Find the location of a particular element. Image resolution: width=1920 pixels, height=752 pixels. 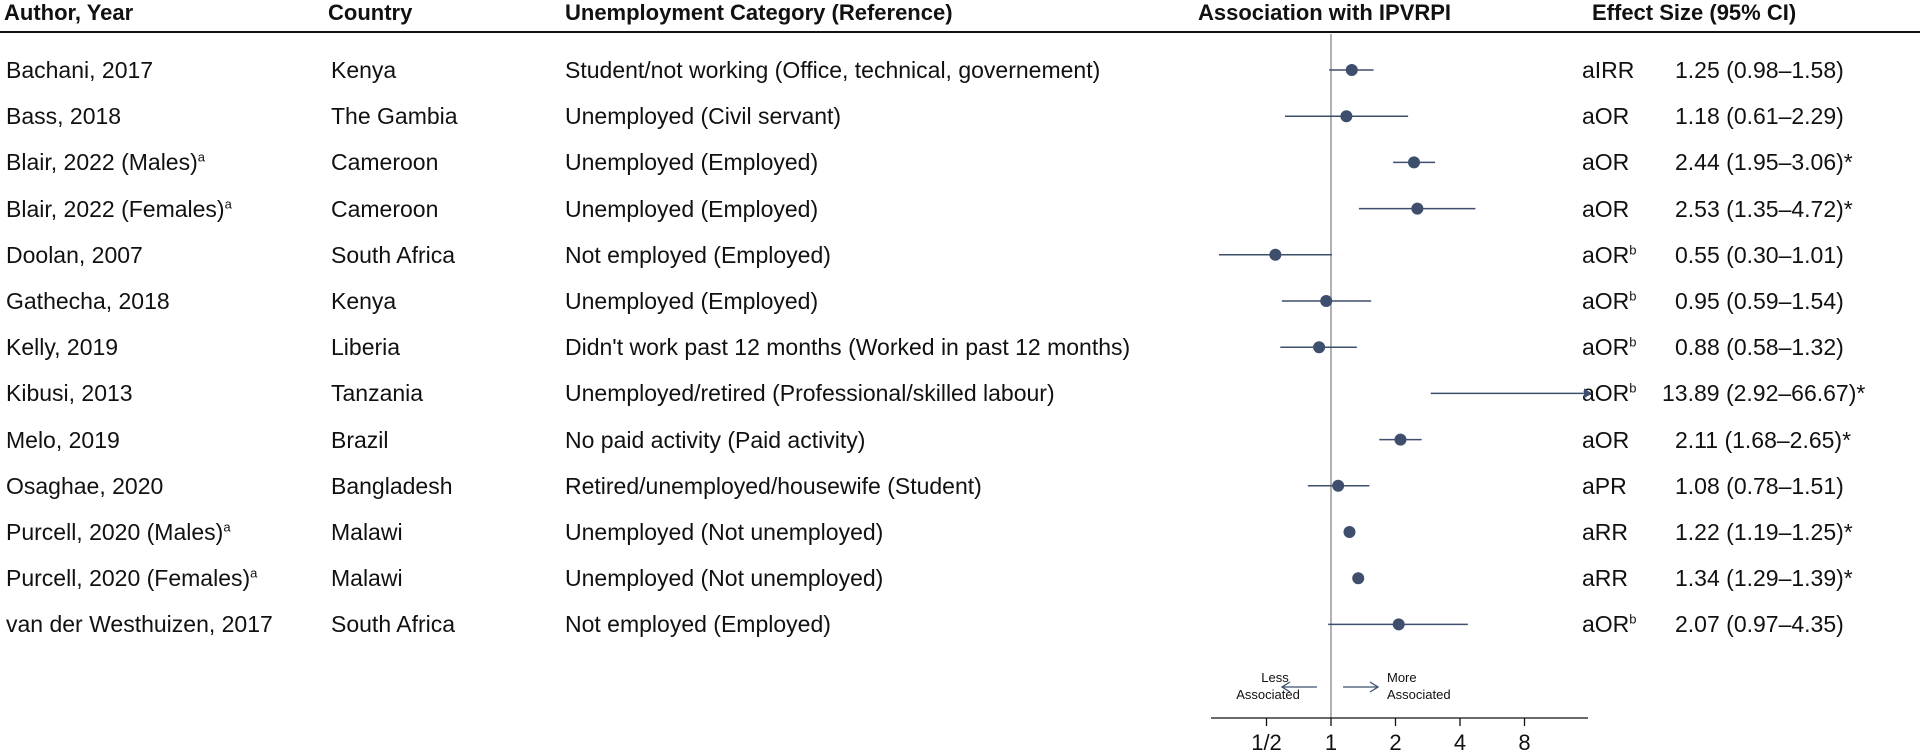

category-cell: No paid activity (Paid activity) is located at coordinates (715, 439).